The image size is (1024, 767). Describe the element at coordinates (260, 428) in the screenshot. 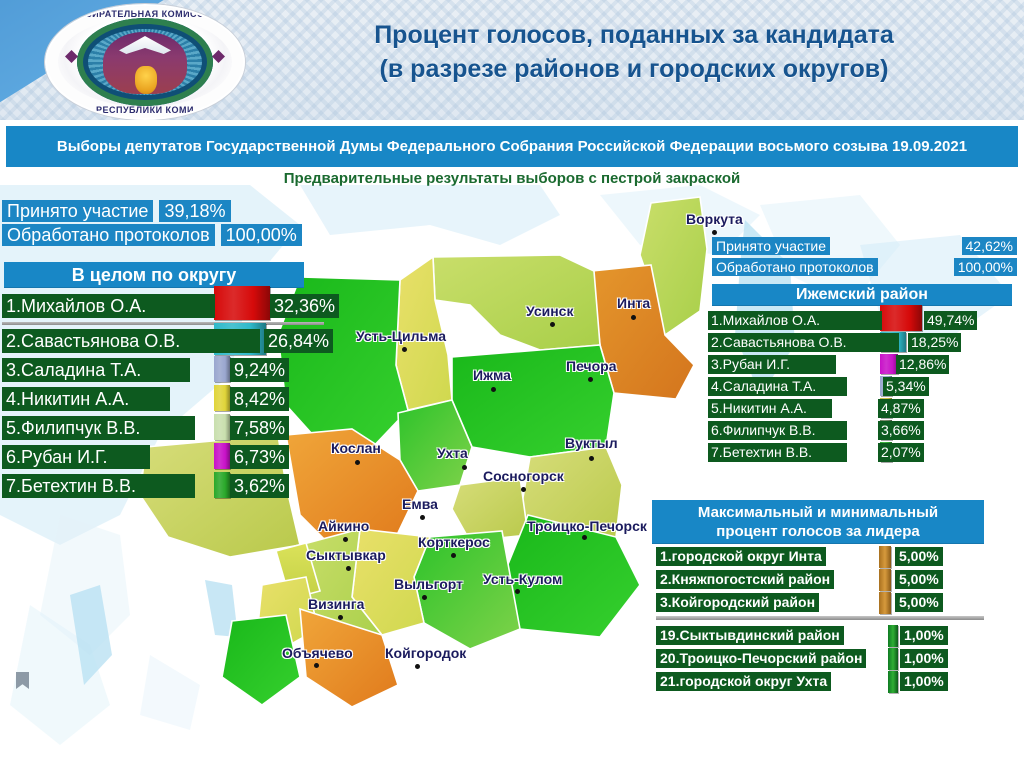

I see `candidate-percent: 7,58%` at that location.